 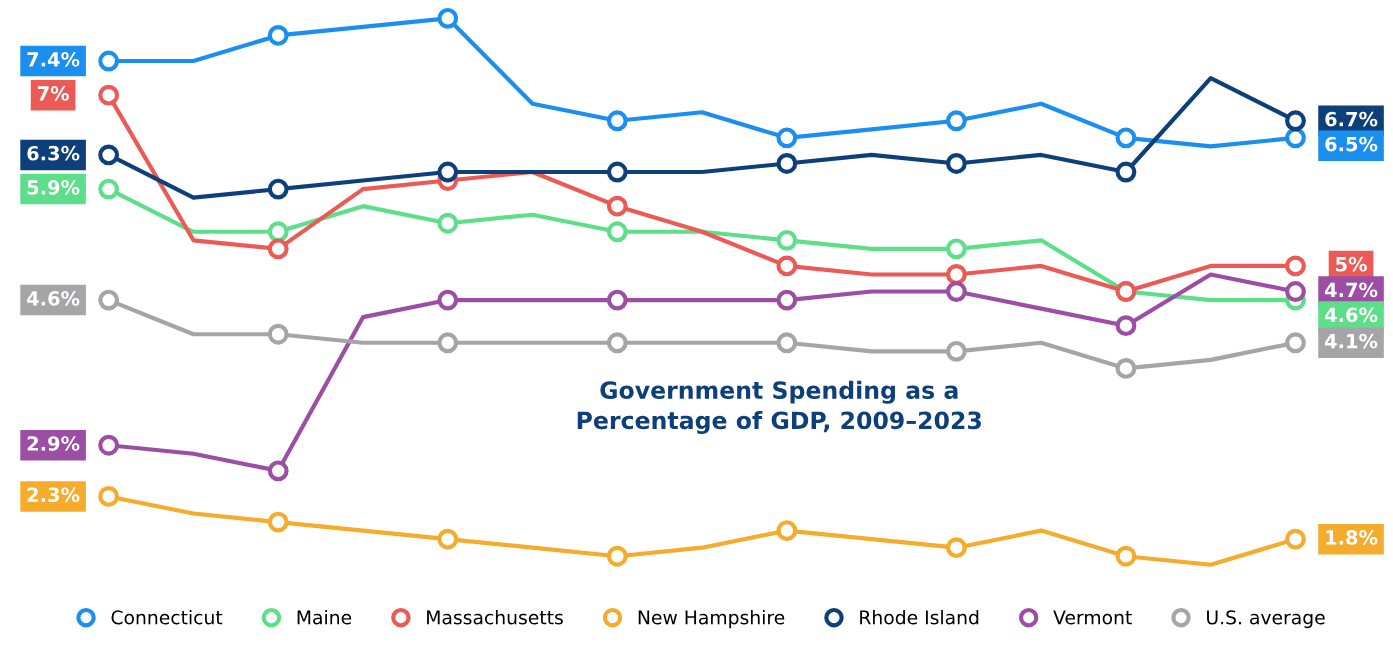 What do you see at coordinates (711, 619) in the screenshot?
I see `legend-label: New Hampshire` at bounding box center [711, 619].